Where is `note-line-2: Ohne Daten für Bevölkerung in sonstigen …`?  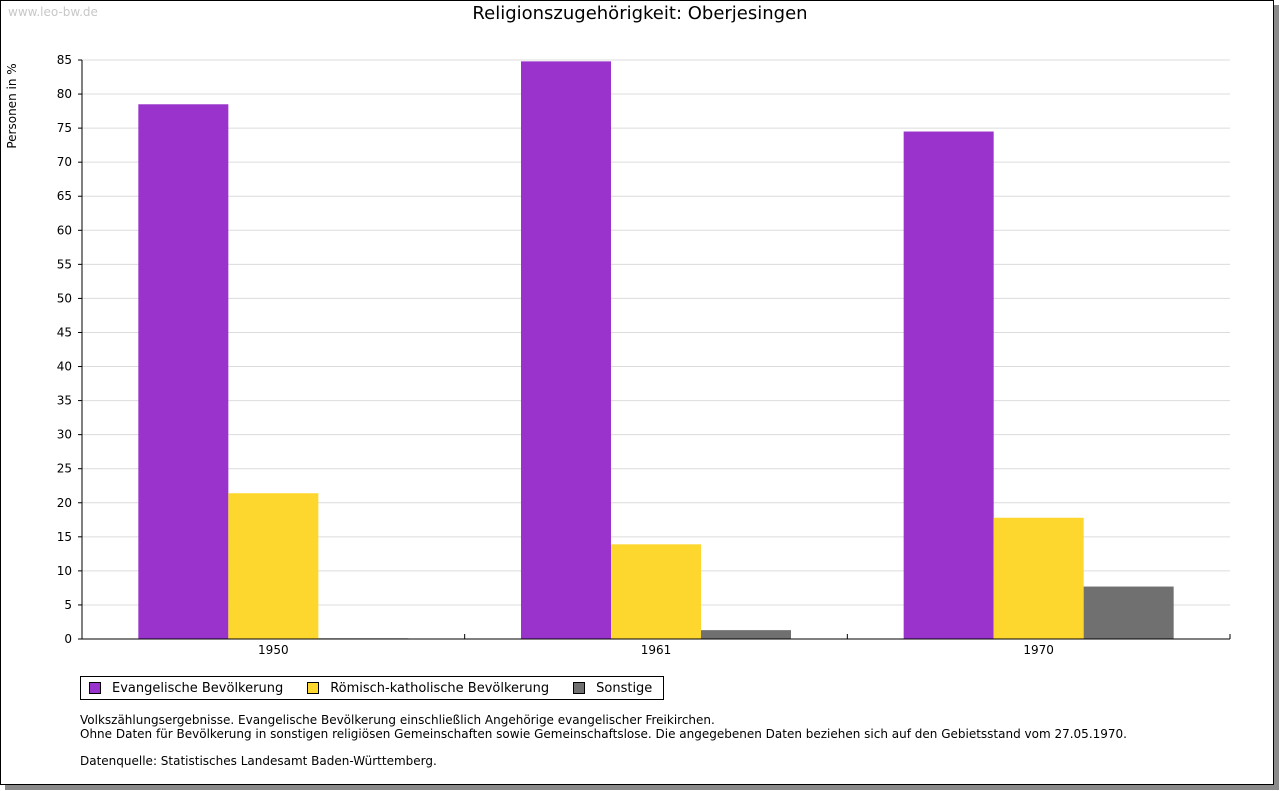
note-line-2: Ohne Daten für Bevölkerung in sonstigen … is located at coordinates (603, 734).